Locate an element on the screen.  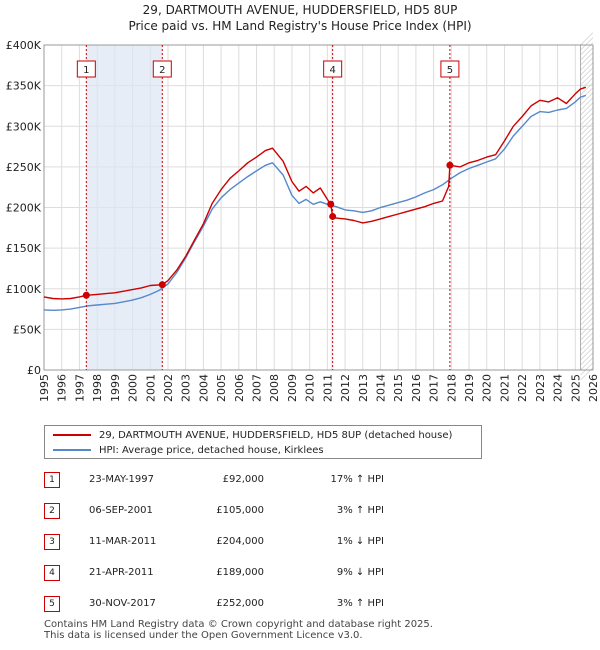
x-tick-label: 2006 is located at coordinates (239, 388).